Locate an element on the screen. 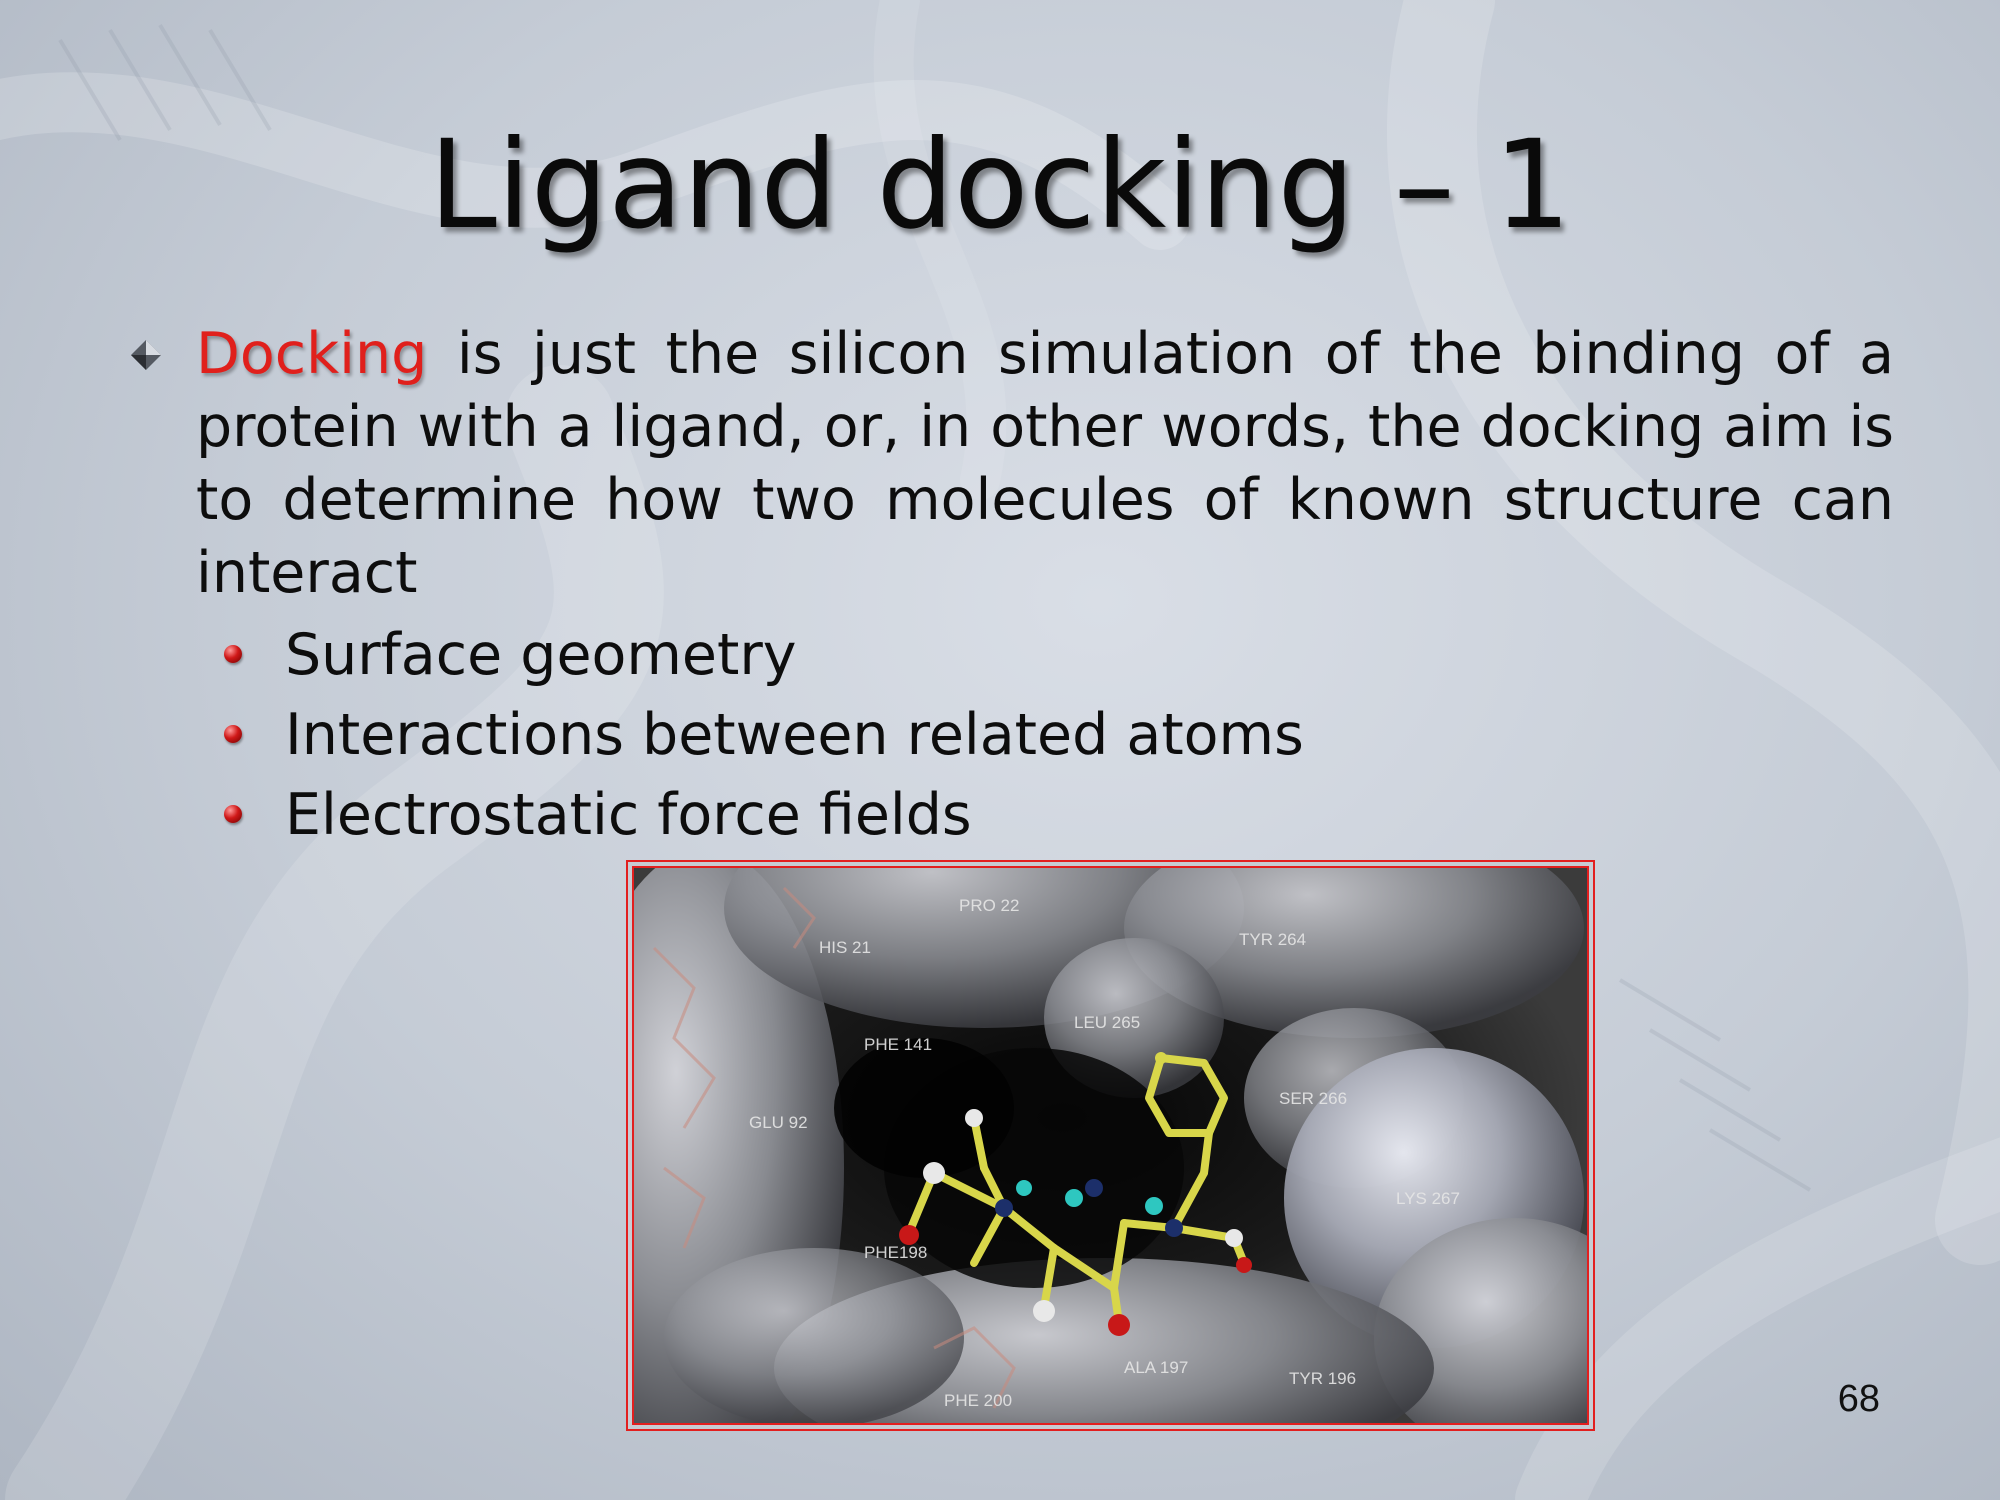  residue-label: PHE198 is located at coordinates (895, 1252).